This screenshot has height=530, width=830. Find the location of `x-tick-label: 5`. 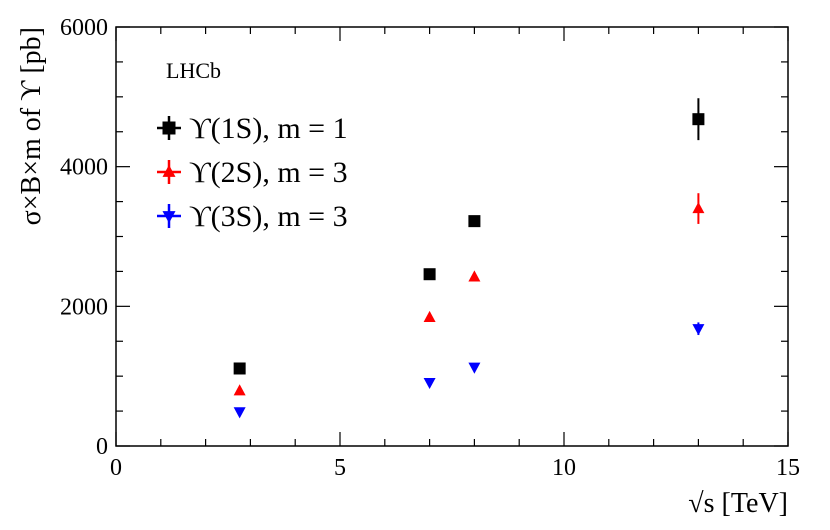

x-tick-label: 5 is located at coordinates (340, 468).